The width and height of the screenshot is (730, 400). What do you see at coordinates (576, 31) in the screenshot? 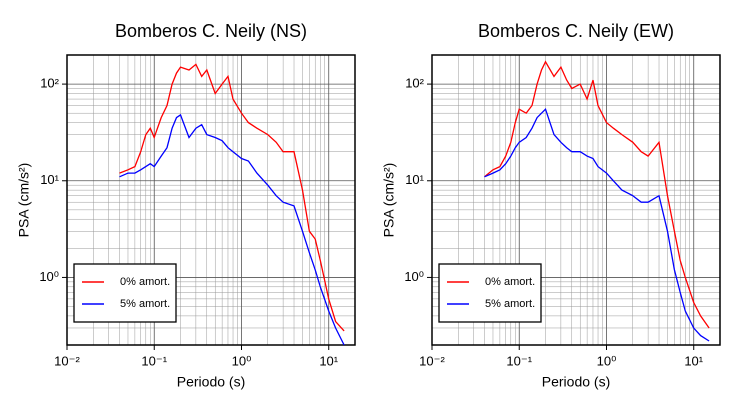
I see `chart-title: Bomberos C. Neily (EW)` at bounding box center [576, 31].